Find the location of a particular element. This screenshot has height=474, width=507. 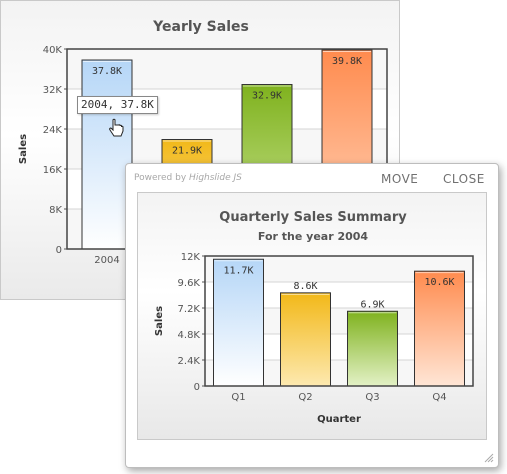

x-tick-label: Q4 is located at coordinates (439, 397).